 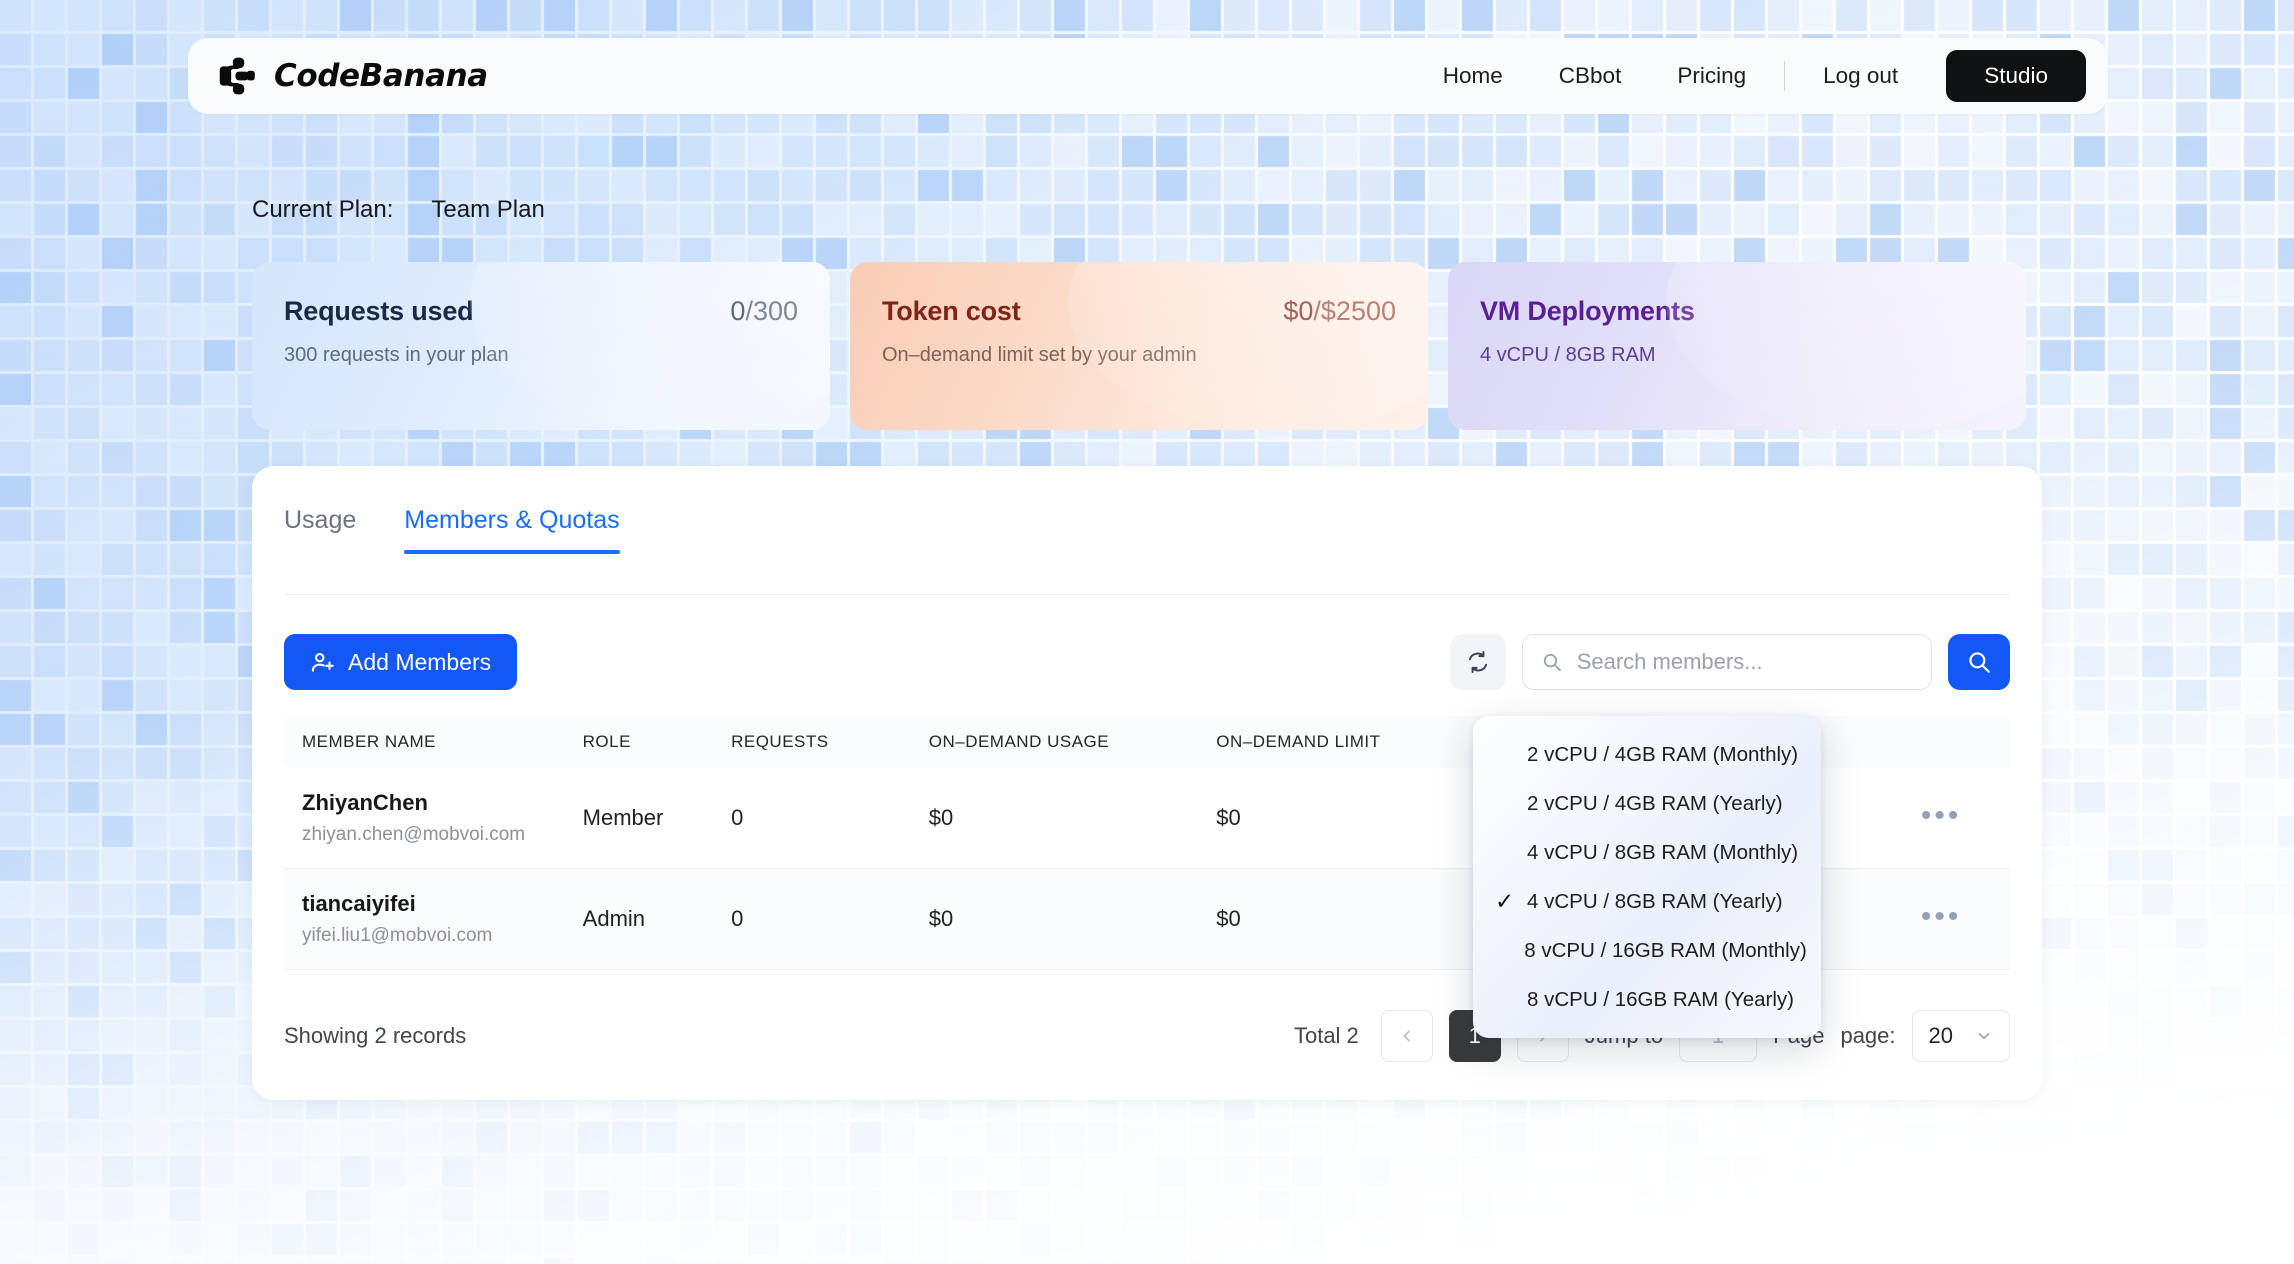 I want to click on nav-home: Home, so click(x=1472, y=75).